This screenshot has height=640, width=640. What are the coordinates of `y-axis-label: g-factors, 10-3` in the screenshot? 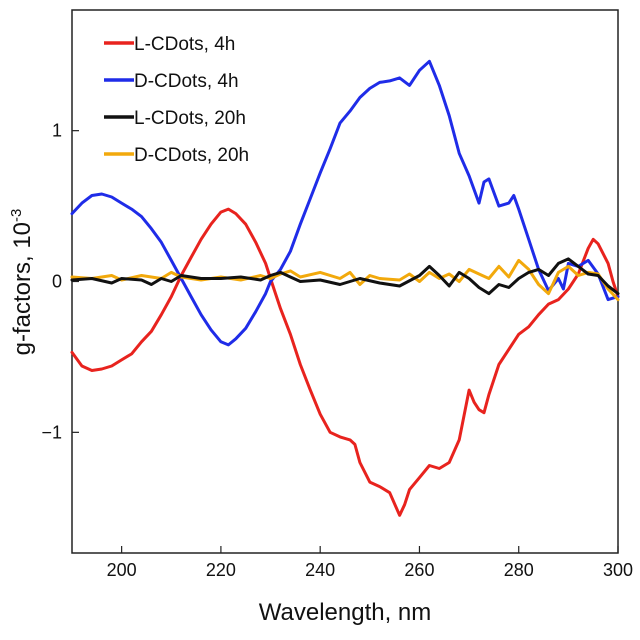 It's located at (22, 282).